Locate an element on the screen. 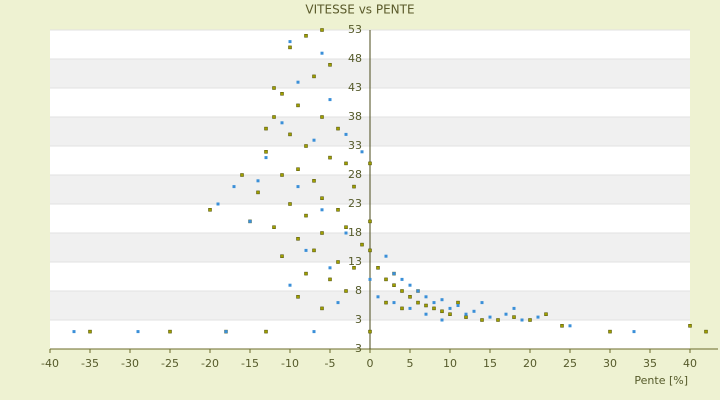 This screenshot has width=720, height=400. x-tick-label: -30 is located at coordinates (130, 363).